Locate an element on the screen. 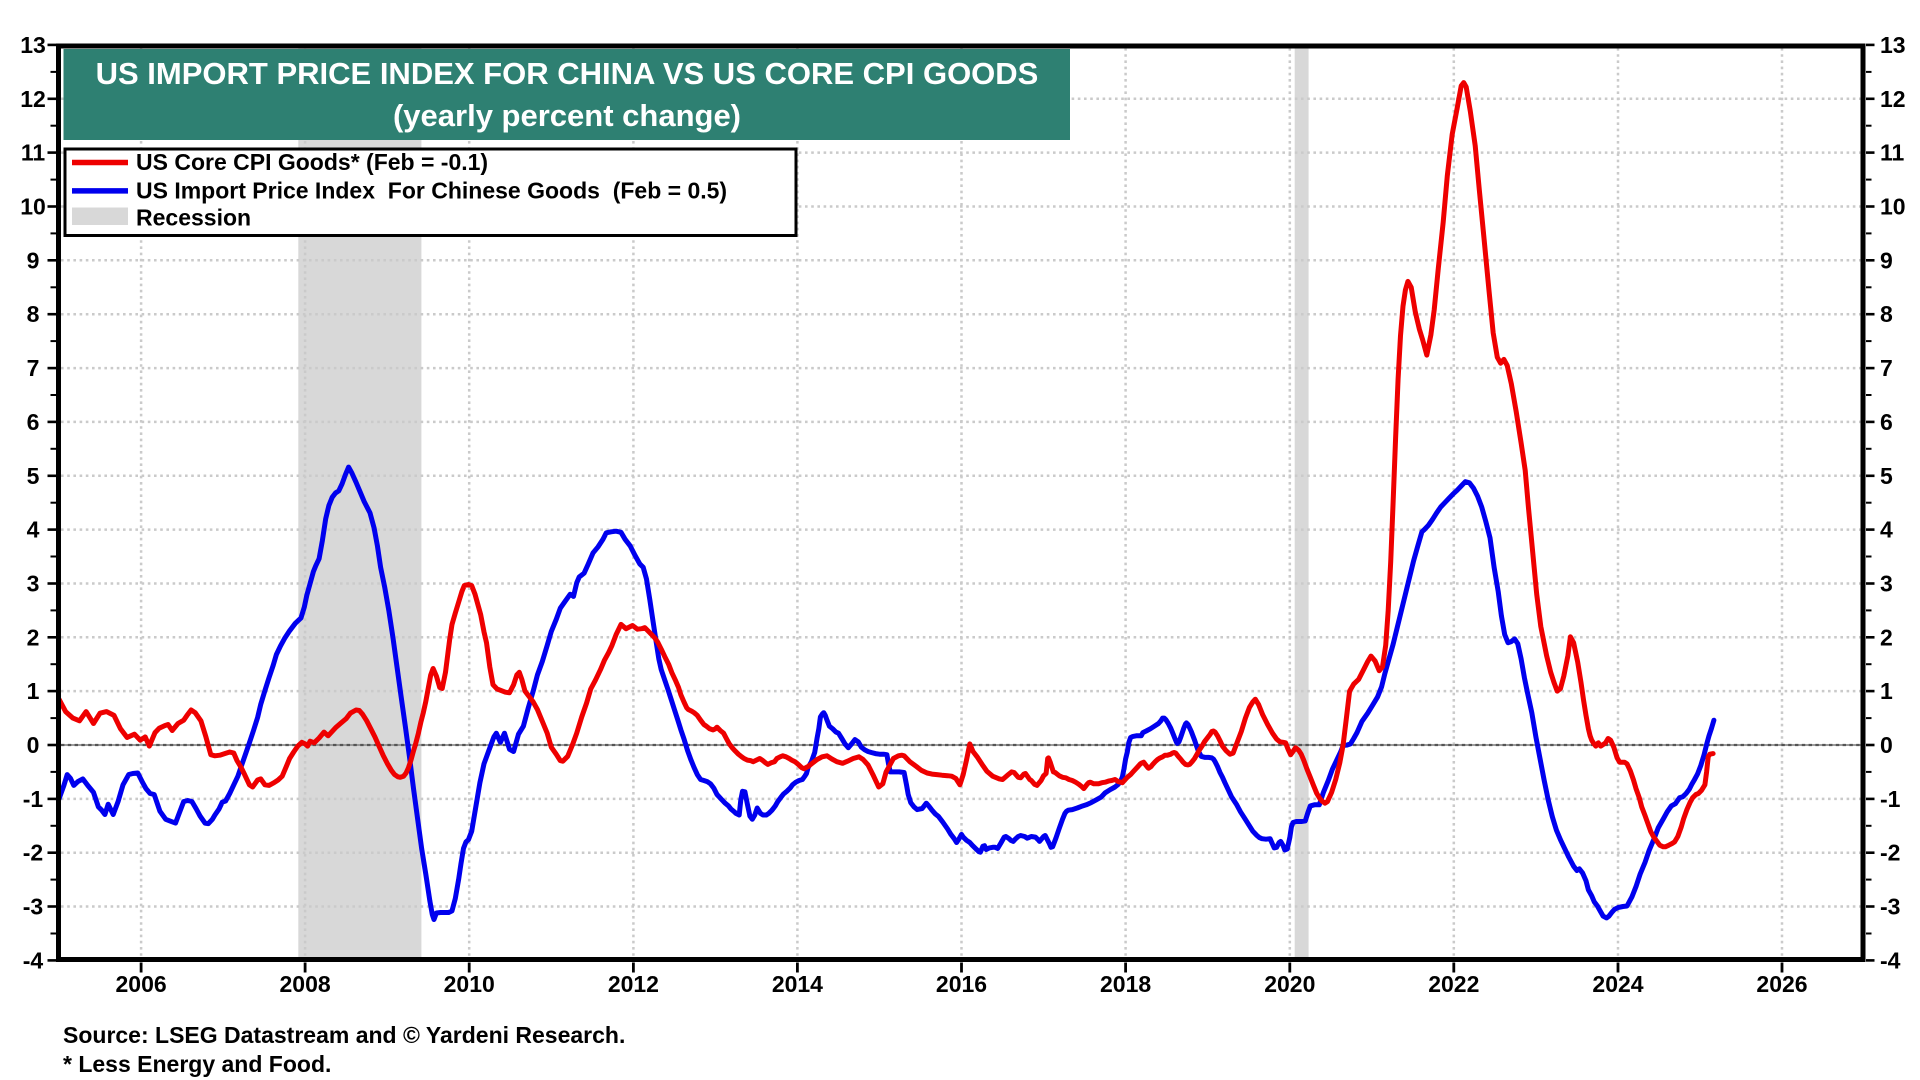 This screenshot has height=1080, width=1920. svg-text: 2008 is located at coordinates (305, 984).